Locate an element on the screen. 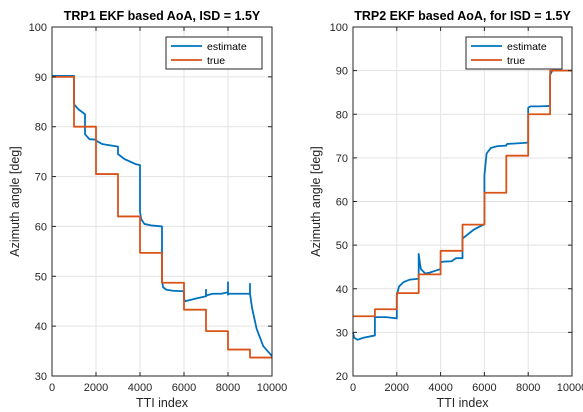 The image size is (583, 412). chart-1-title: TRP1 EKF based AoA, ISD = 1.5Y is located at coordinates (162, 16).